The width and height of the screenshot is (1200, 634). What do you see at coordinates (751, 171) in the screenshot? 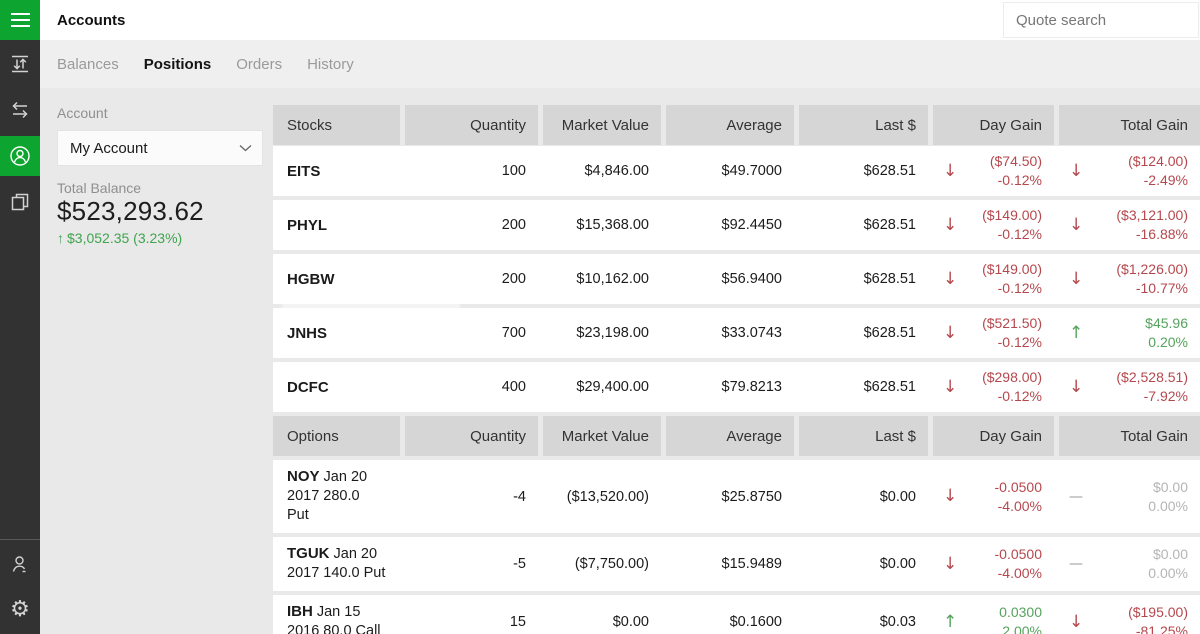
I see `average-value: $49.7000` at bounding box center [751, 171].